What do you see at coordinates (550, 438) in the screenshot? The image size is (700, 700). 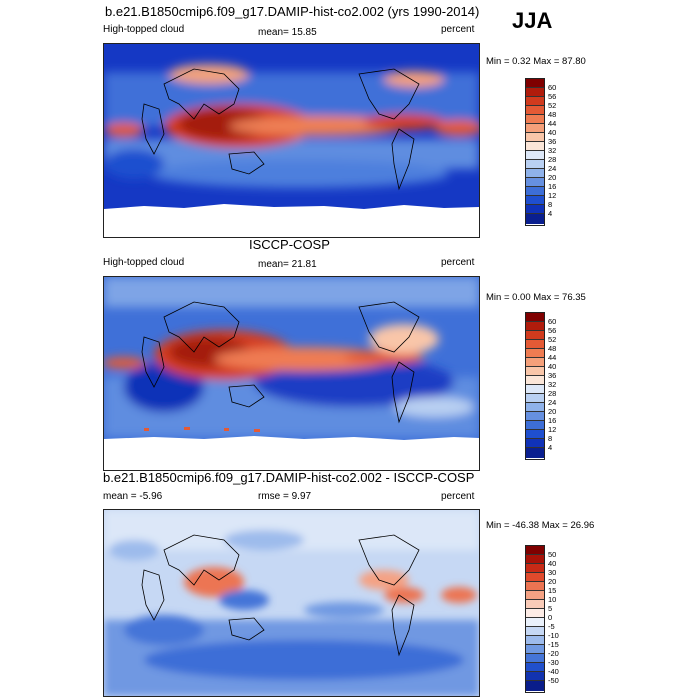 I see `panel2-colorbar-tick: 8` at bounding box center [550, 438].